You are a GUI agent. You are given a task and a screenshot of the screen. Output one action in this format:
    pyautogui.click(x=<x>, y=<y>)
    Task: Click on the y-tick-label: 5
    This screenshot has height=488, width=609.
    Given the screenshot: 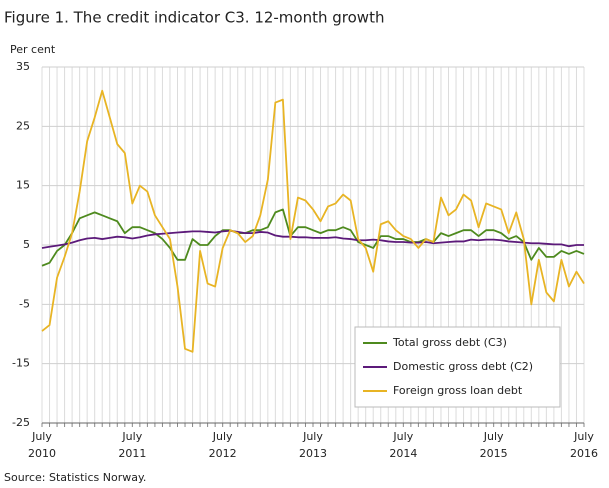 What is the action you would take?
    pyautogui.click(x=26, y=244)
    